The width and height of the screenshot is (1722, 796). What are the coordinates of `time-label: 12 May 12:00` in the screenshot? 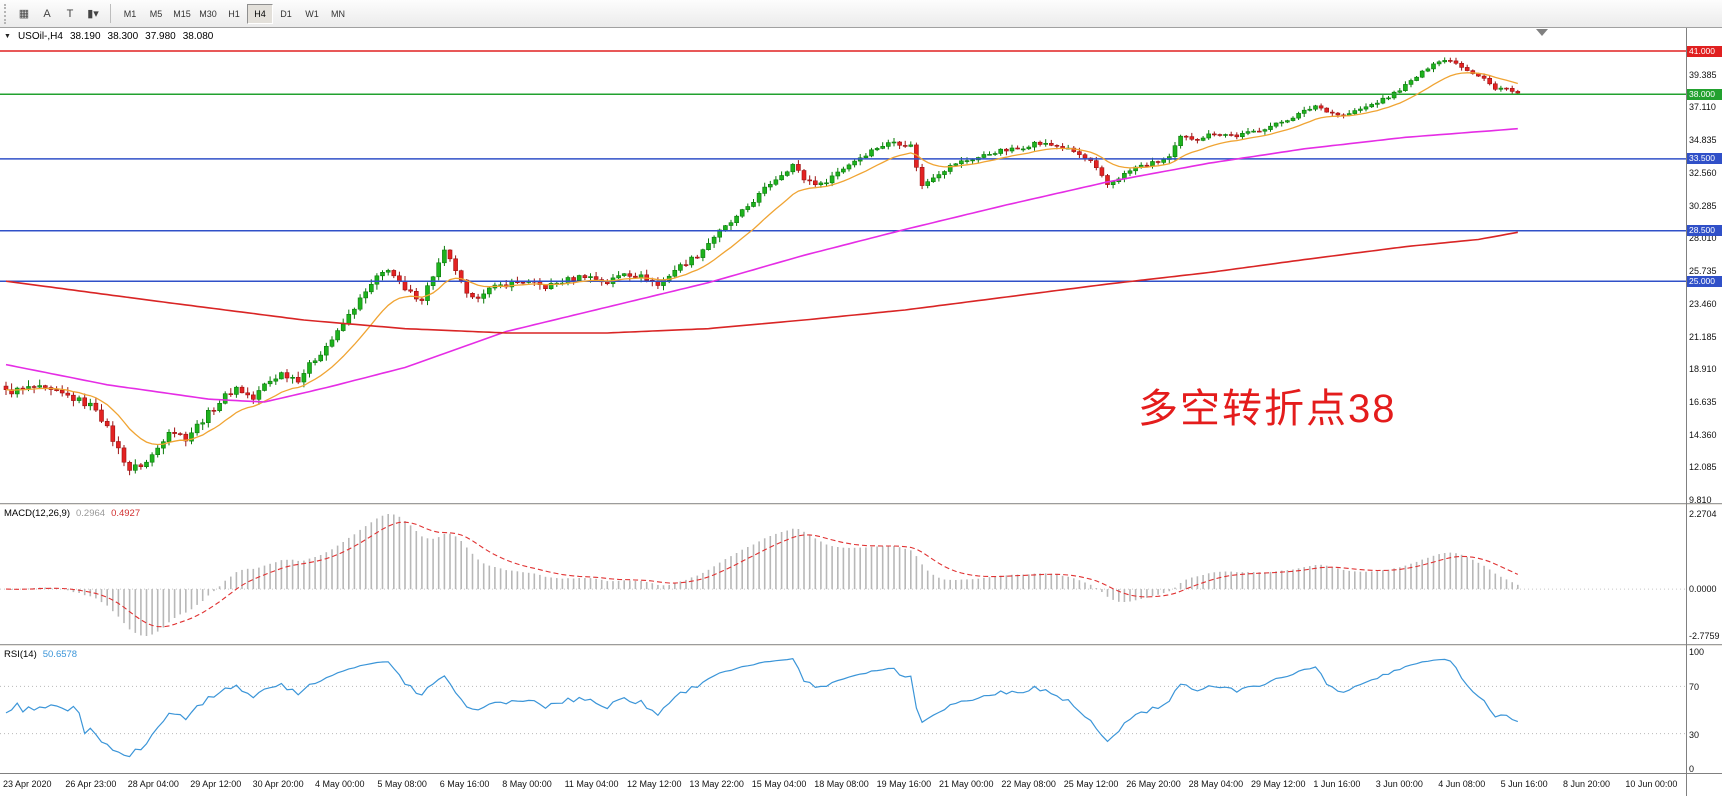 It's located at (654, 784).